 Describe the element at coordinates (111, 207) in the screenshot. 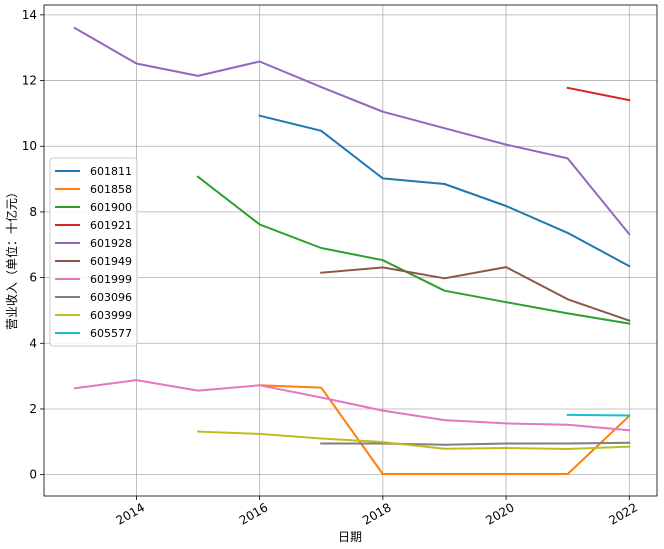

I see `legend-label: 601900` at that location.